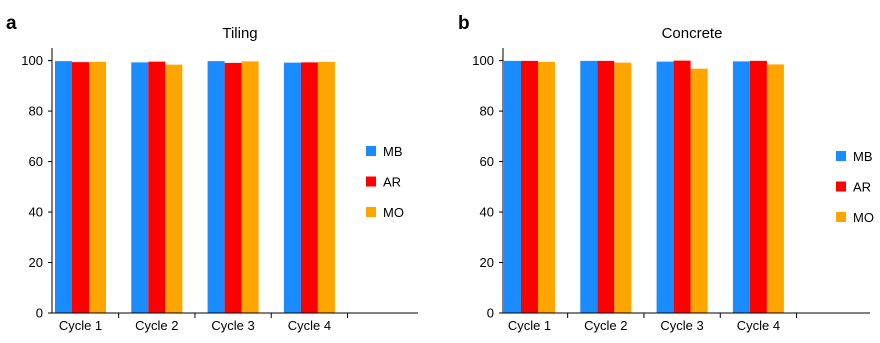 Image resolution: width=880 pixels, height=343 pixels. I want to click on panel-a-title: Tiling, so click(239, 33).